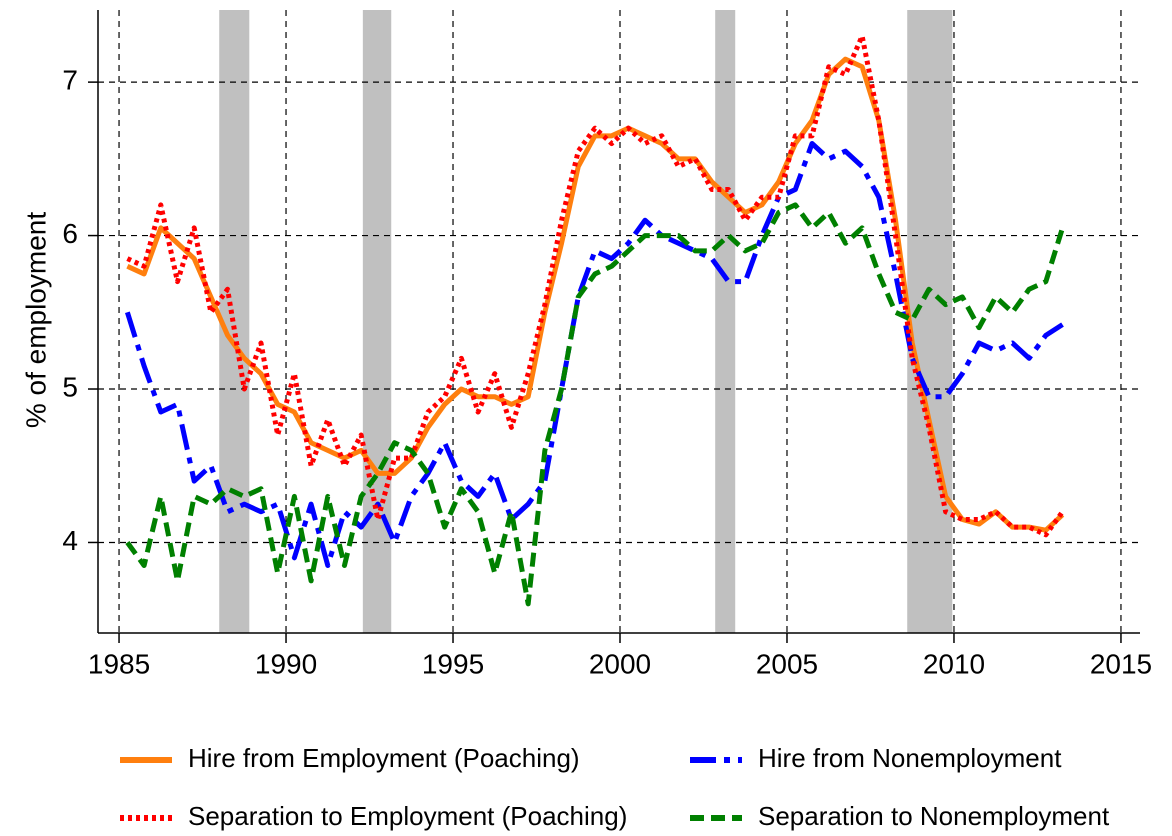 The image size is (1172, 836). What do you see at coordinates (954, 663) in the screenshot?
I see `x-tick-label: 2010` at bounding box center [954, 663].